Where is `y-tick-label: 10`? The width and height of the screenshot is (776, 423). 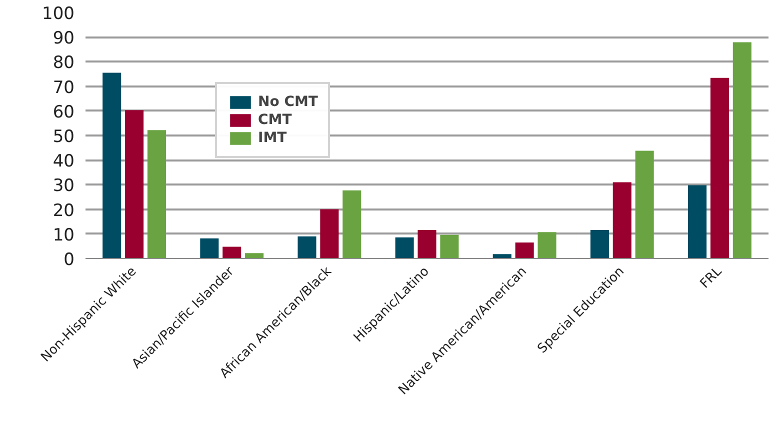 y-tick-label: 10 is located at coordinates (63, 235).